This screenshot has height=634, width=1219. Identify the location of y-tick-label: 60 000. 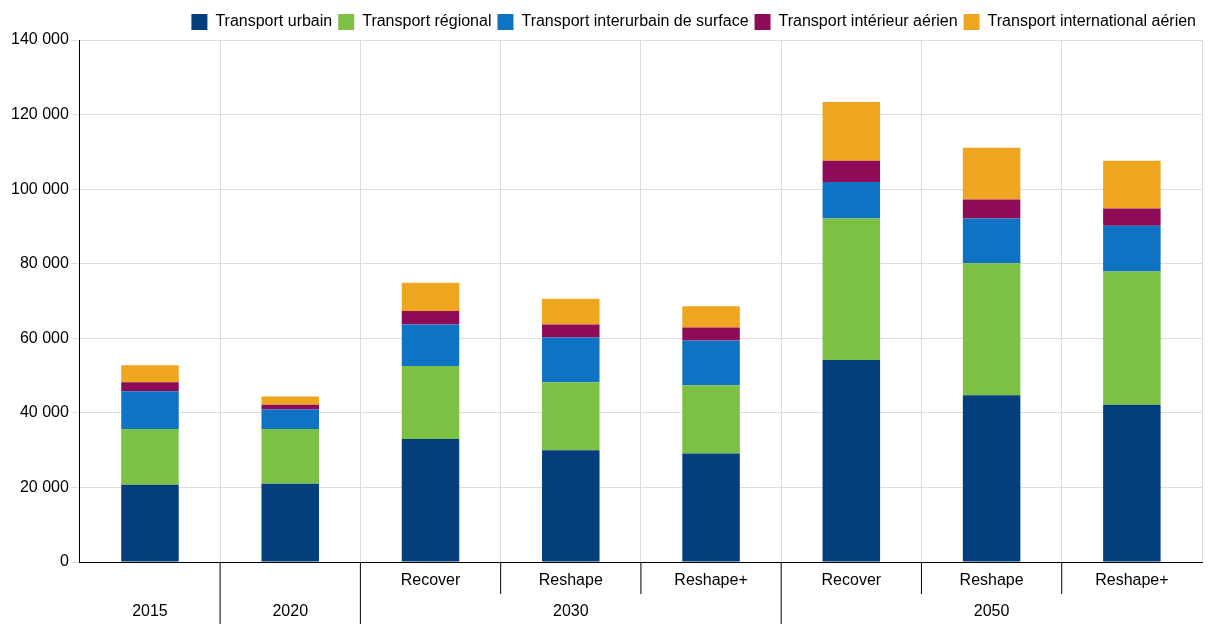
(44, 337).